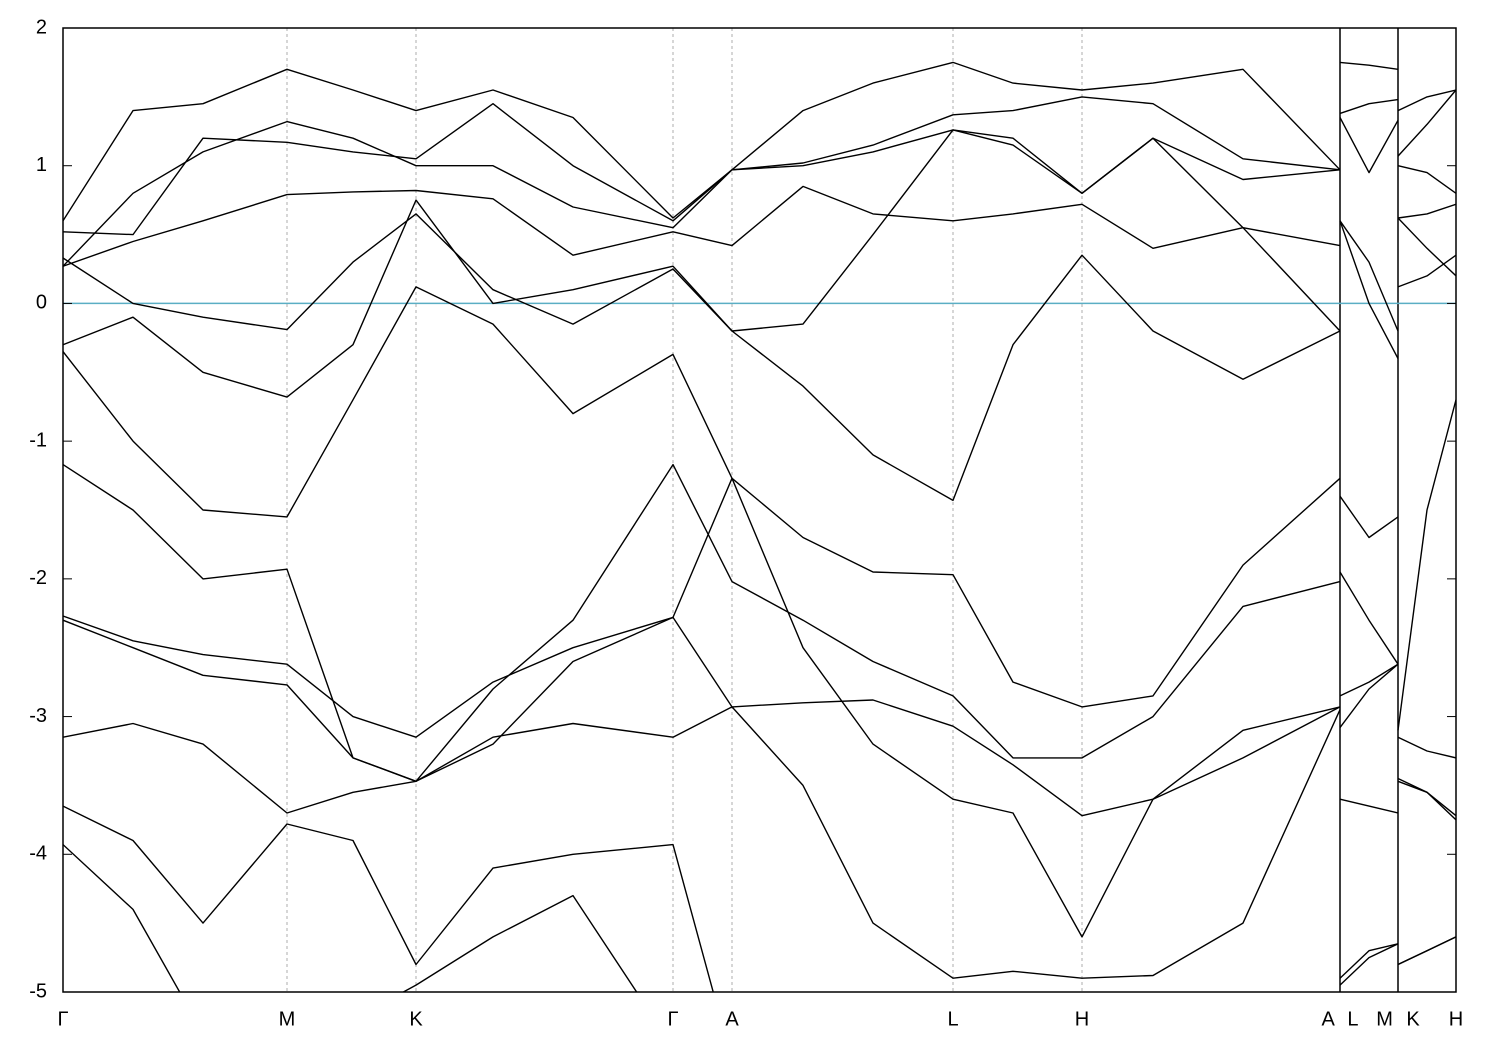 This screenshot has height=1050, width=1500. I want to click on y-tick-label: -3, so click(38, 716).